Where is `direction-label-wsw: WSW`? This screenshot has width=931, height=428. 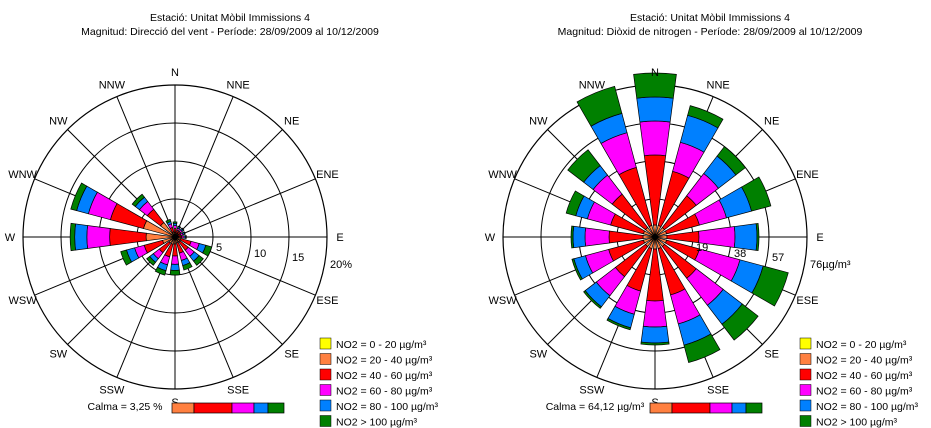
direction-label-wsw: WSW is located at coordinates (23, 301).